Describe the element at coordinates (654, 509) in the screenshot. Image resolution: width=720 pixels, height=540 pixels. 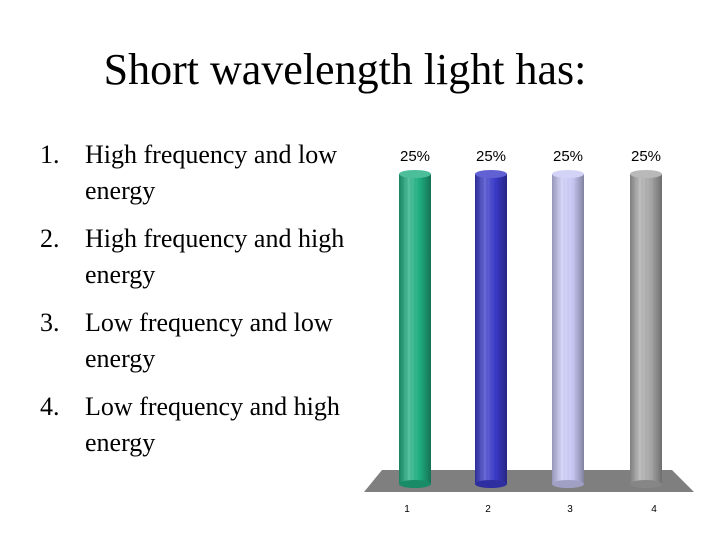
I see `category-tick-label: 4` at that location.